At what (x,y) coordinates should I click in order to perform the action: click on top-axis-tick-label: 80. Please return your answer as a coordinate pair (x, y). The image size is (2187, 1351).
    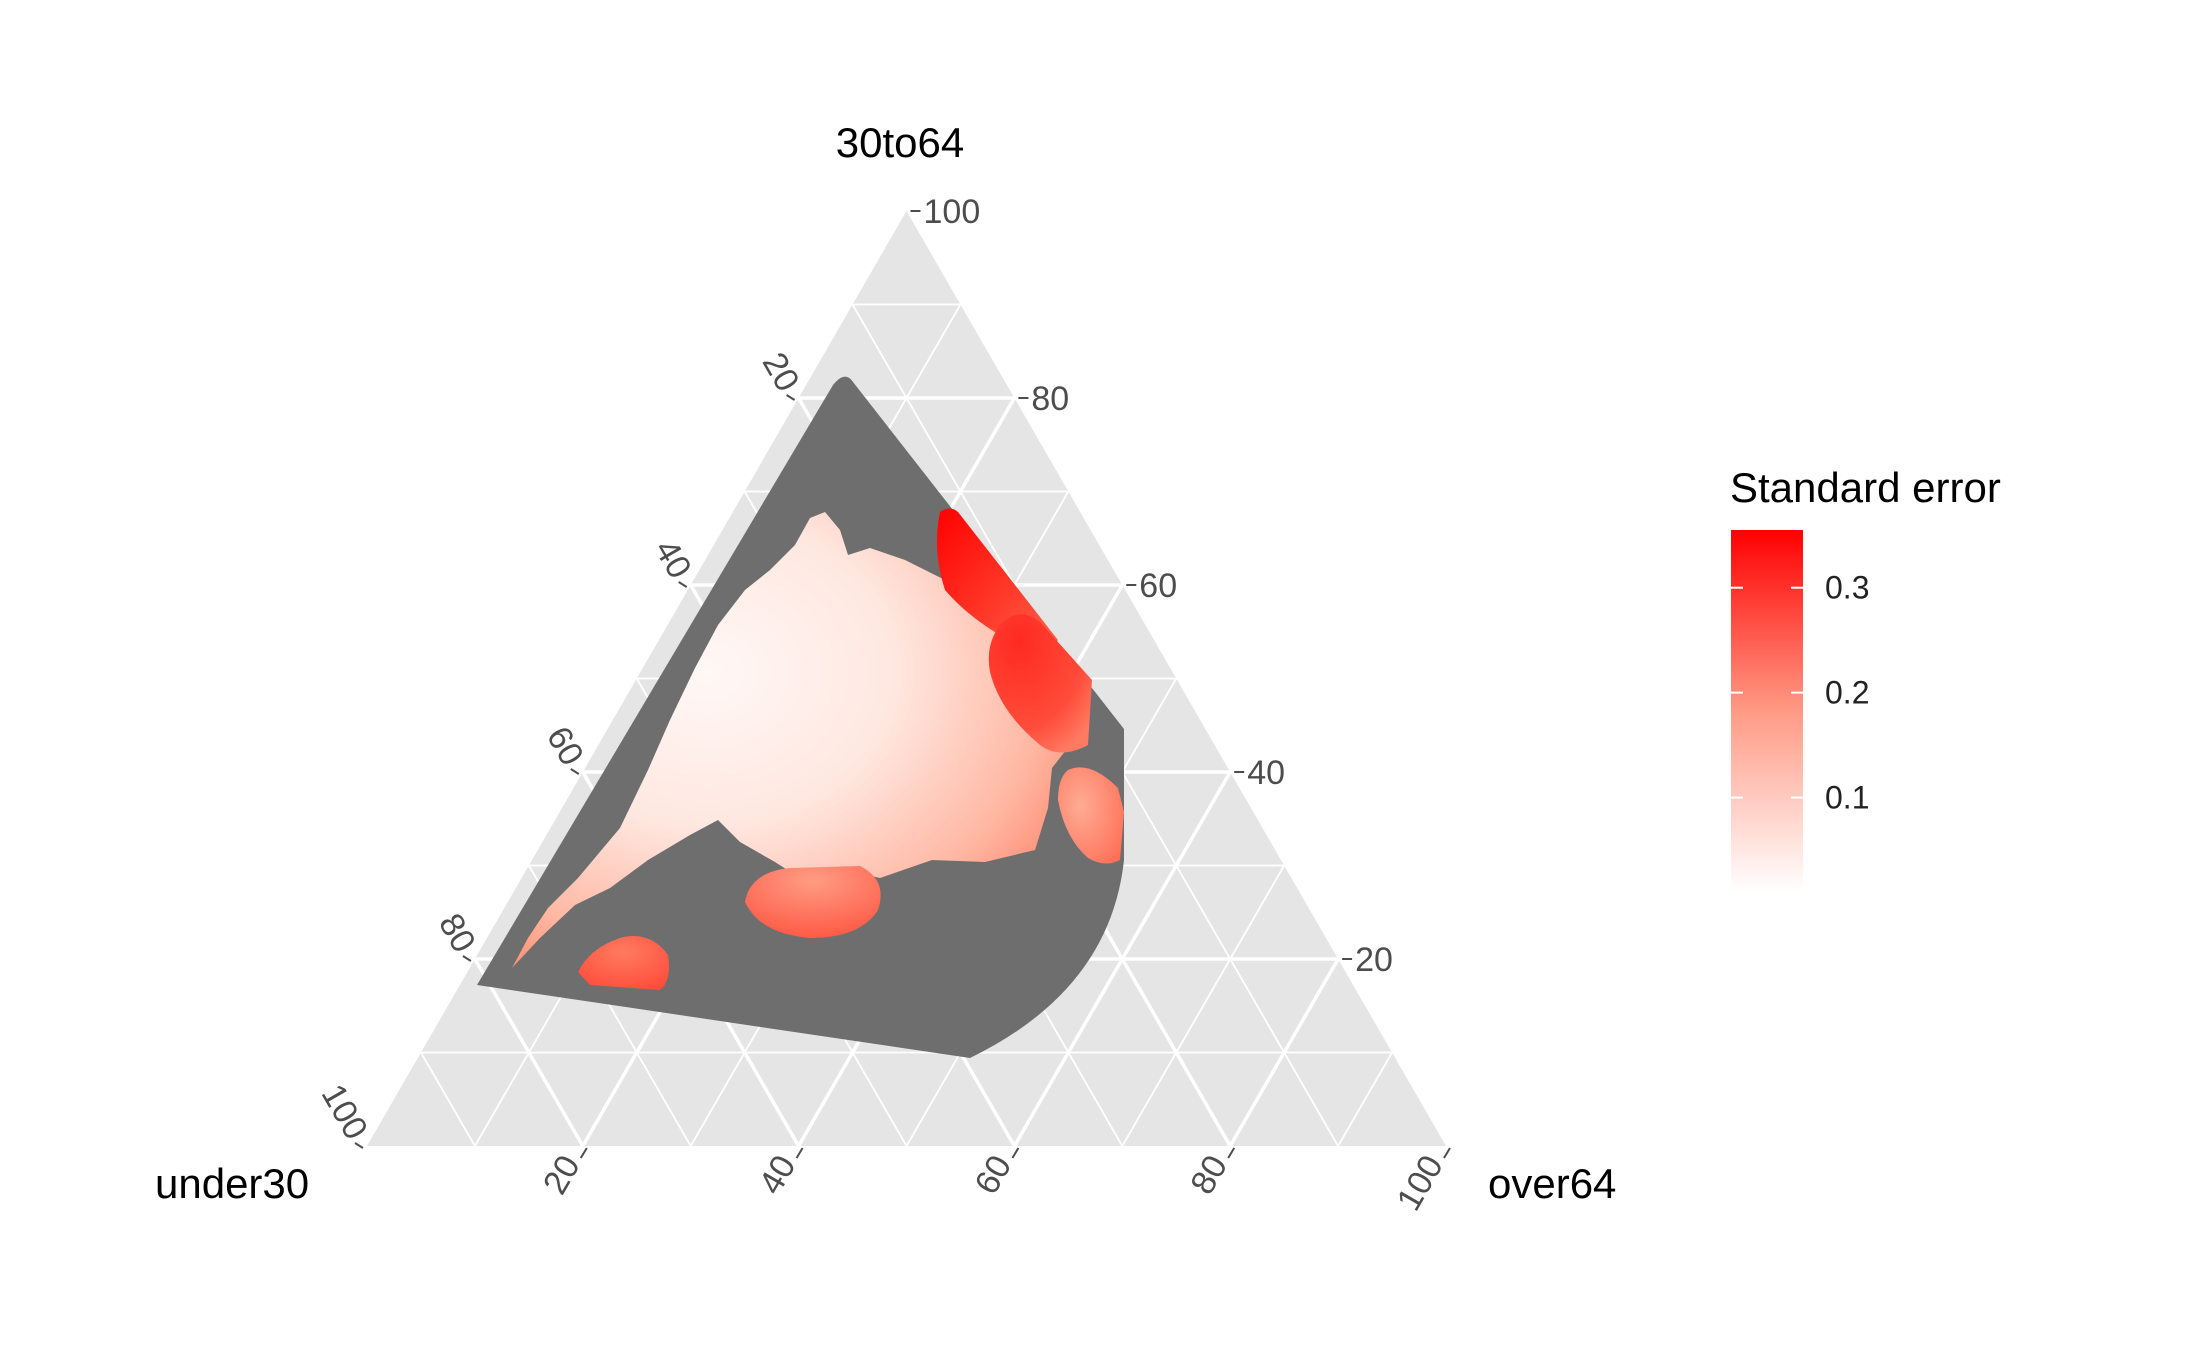
    Looking at the image, I should click on (1050, 399).